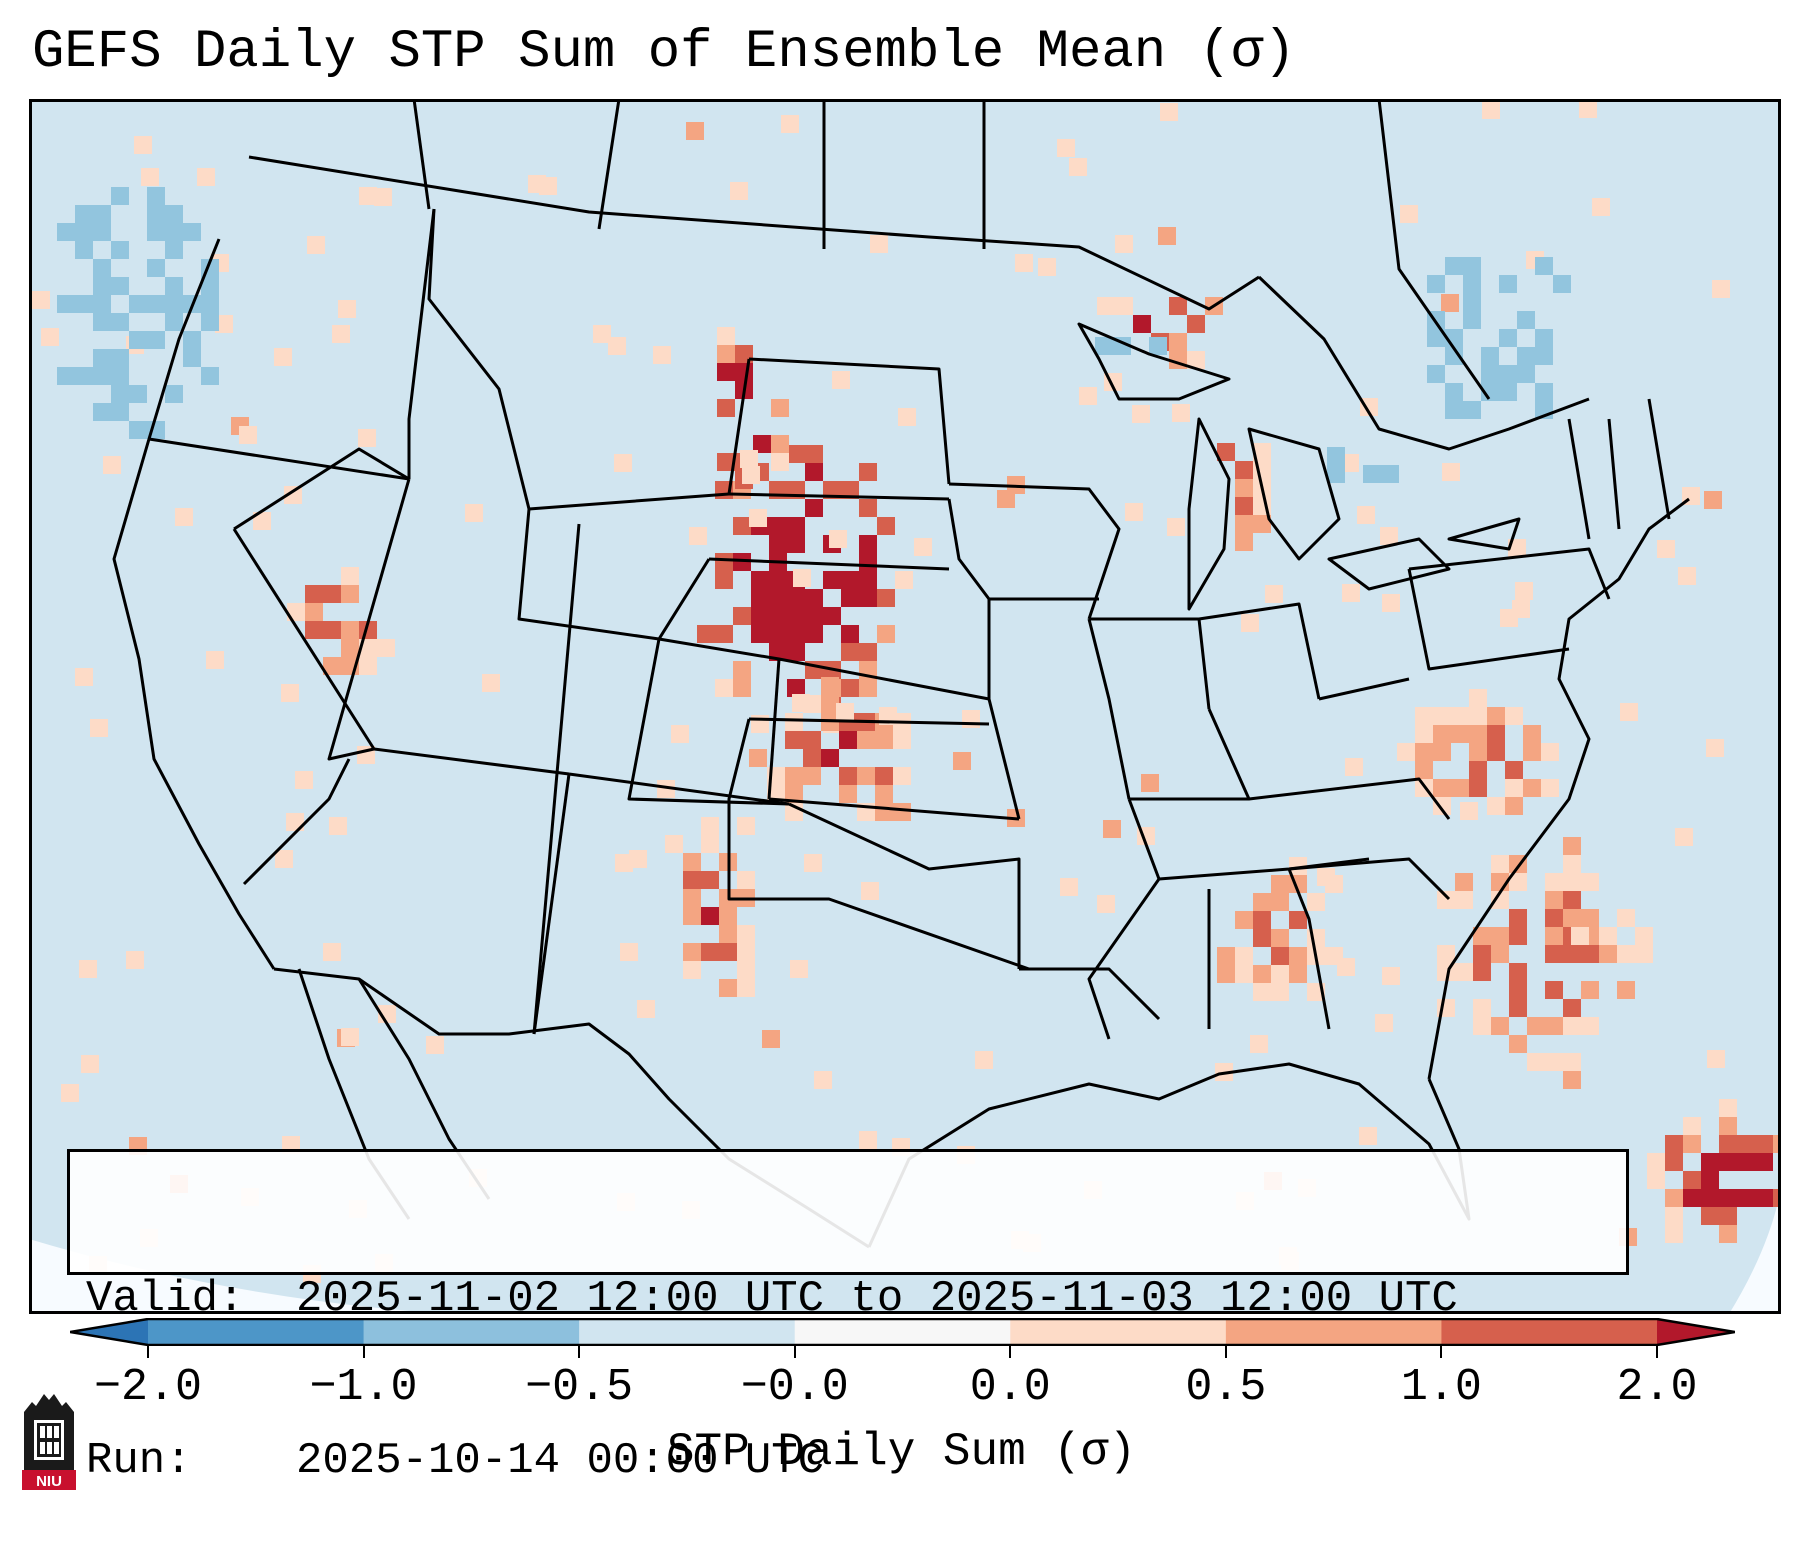  What do you see at coordinates (901, 1383) in the screenshot?
I see `colorbar-ticks: −2.0 −1.0 −0.5 −0.0 0.0 0.5 1.0 2.0` at bounding box center [901, 1383].